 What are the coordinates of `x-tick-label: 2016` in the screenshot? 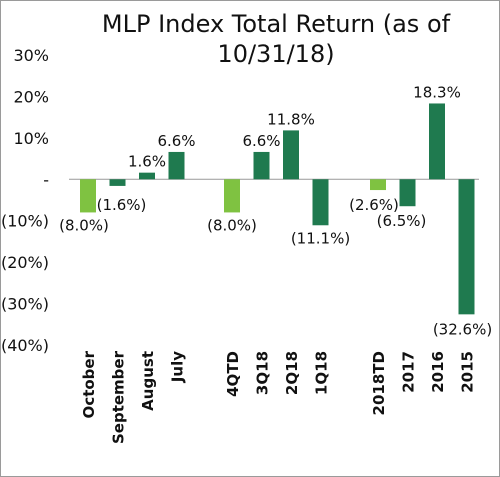 It's located at (438, 372).